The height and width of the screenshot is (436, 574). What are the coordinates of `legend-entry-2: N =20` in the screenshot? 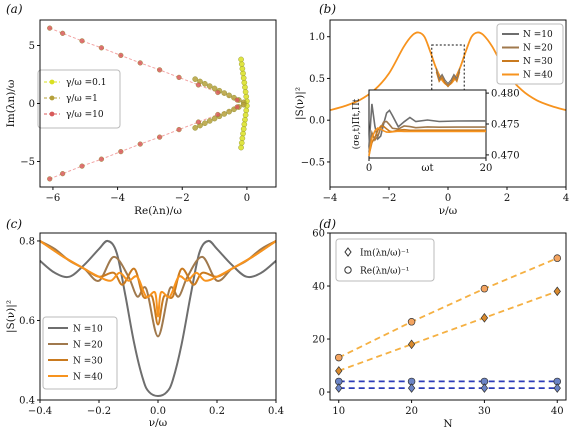 It's located at (538, 49).